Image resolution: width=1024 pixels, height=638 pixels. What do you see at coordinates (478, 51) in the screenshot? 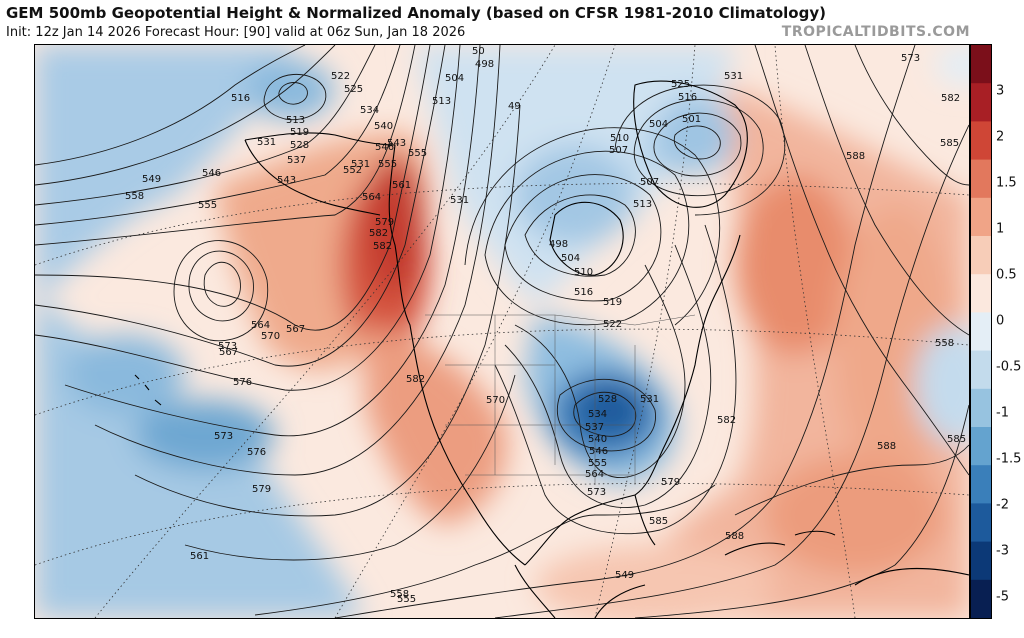
I see `contour-label: 50` at bounding box center [478, 51].